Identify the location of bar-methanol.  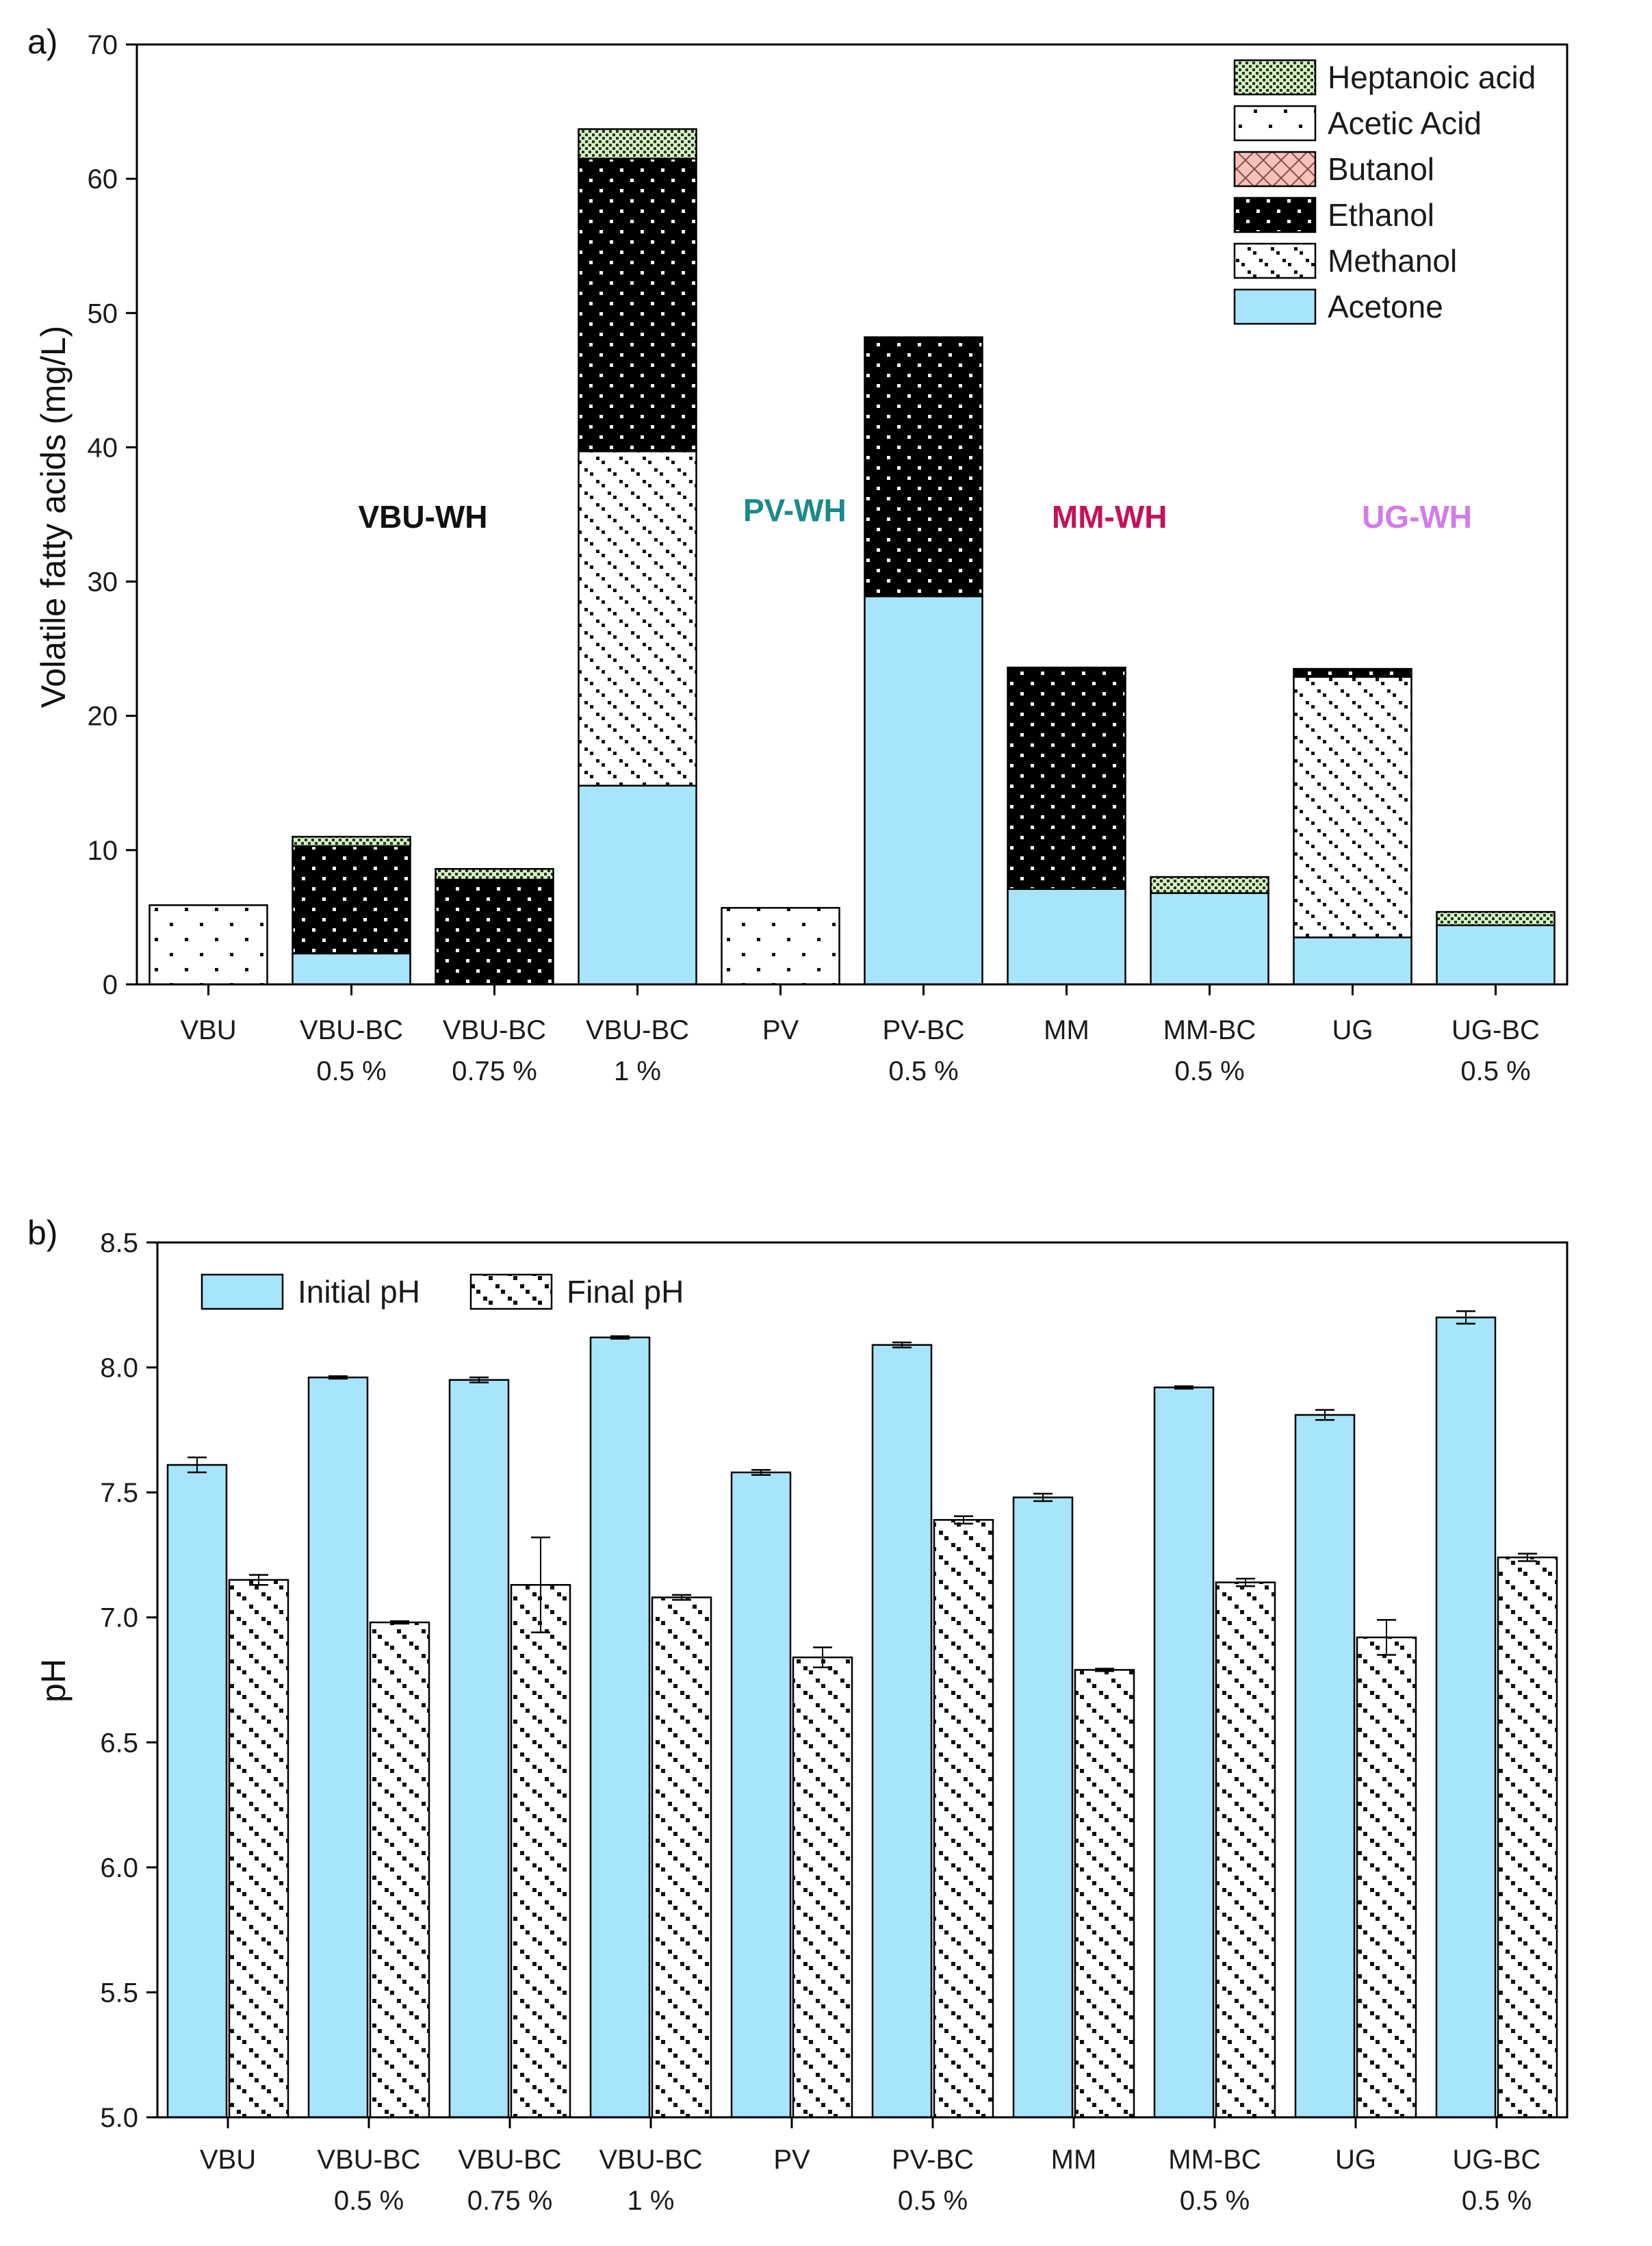
(637, 618).